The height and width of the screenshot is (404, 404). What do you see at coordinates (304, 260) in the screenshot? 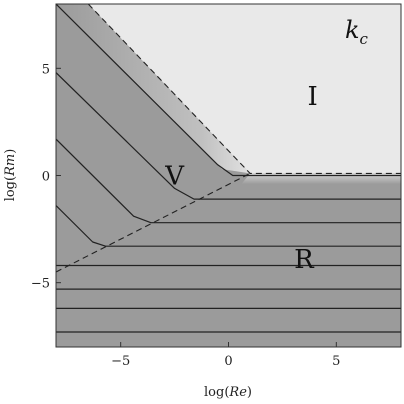
I see `region-label-R: R` at bounding box center [304, 260].